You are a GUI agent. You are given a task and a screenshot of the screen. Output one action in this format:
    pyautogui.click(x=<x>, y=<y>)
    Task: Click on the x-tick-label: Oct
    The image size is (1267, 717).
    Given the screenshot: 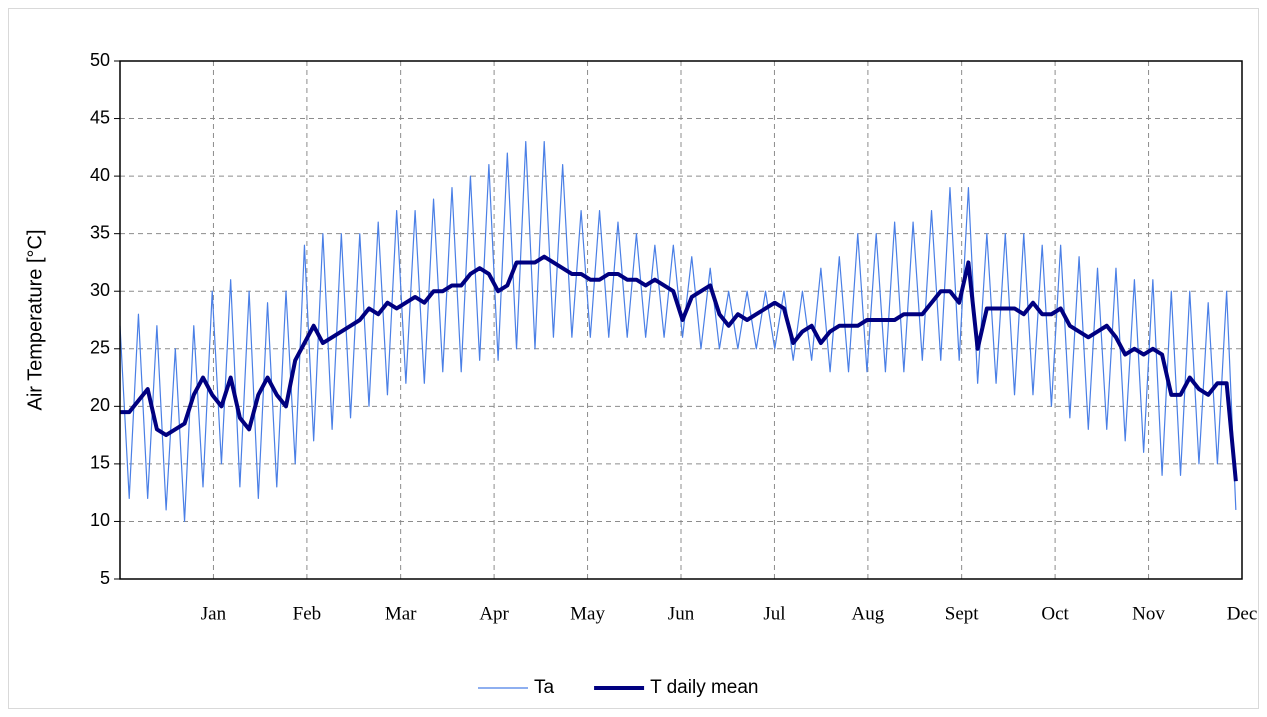 What is the action you would take?
    pyautogui.click(x=1055, y=613)
    